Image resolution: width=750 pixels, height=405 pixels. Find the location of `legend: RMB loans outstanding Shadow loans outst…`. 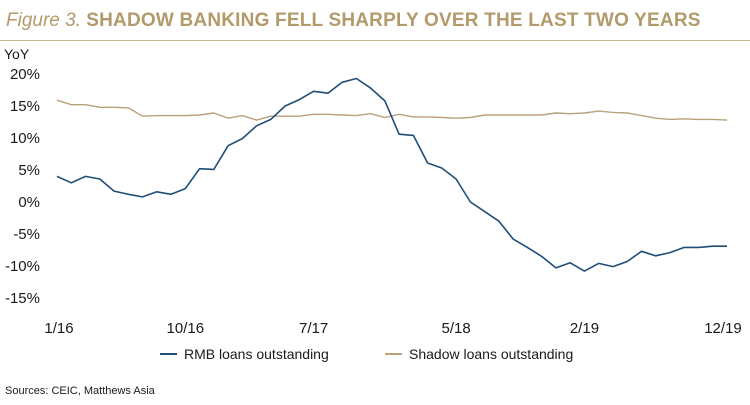

legend: RMB loans outstanding Shadow loans outst… is located at coordinates (375, 357).